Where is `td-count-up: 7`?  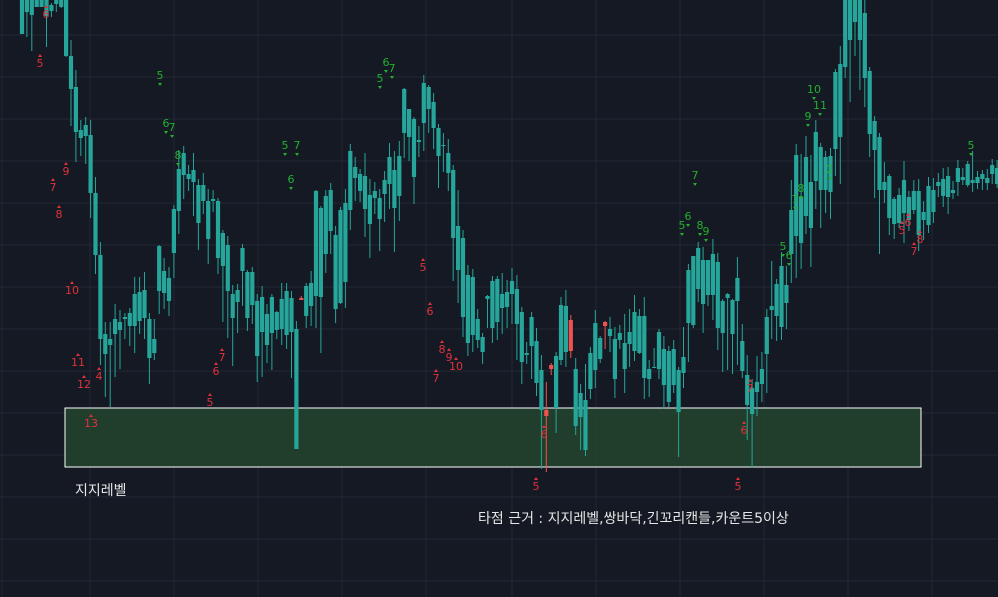 td-count-up: 7 is located at coordinates (392, 70).